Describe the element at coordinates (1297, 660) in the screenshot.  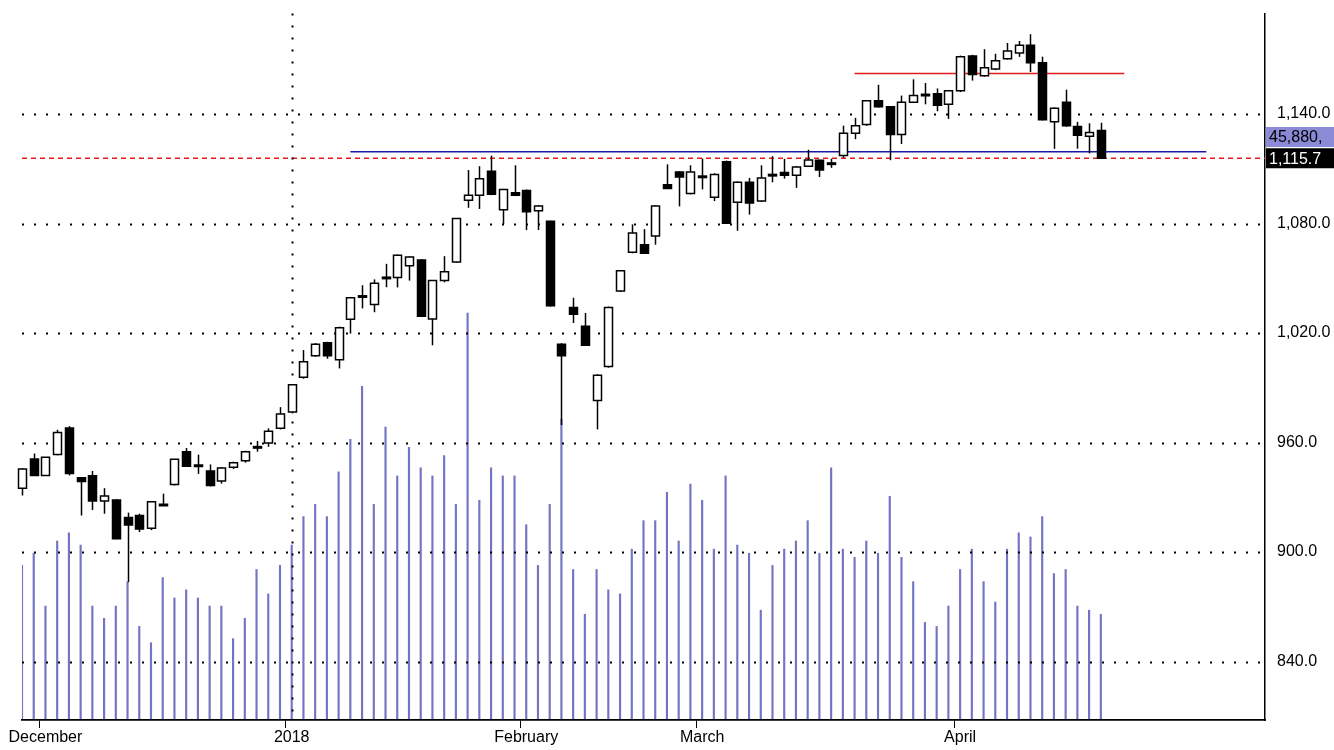
I see `y-tick-label: 840.0` at that location.